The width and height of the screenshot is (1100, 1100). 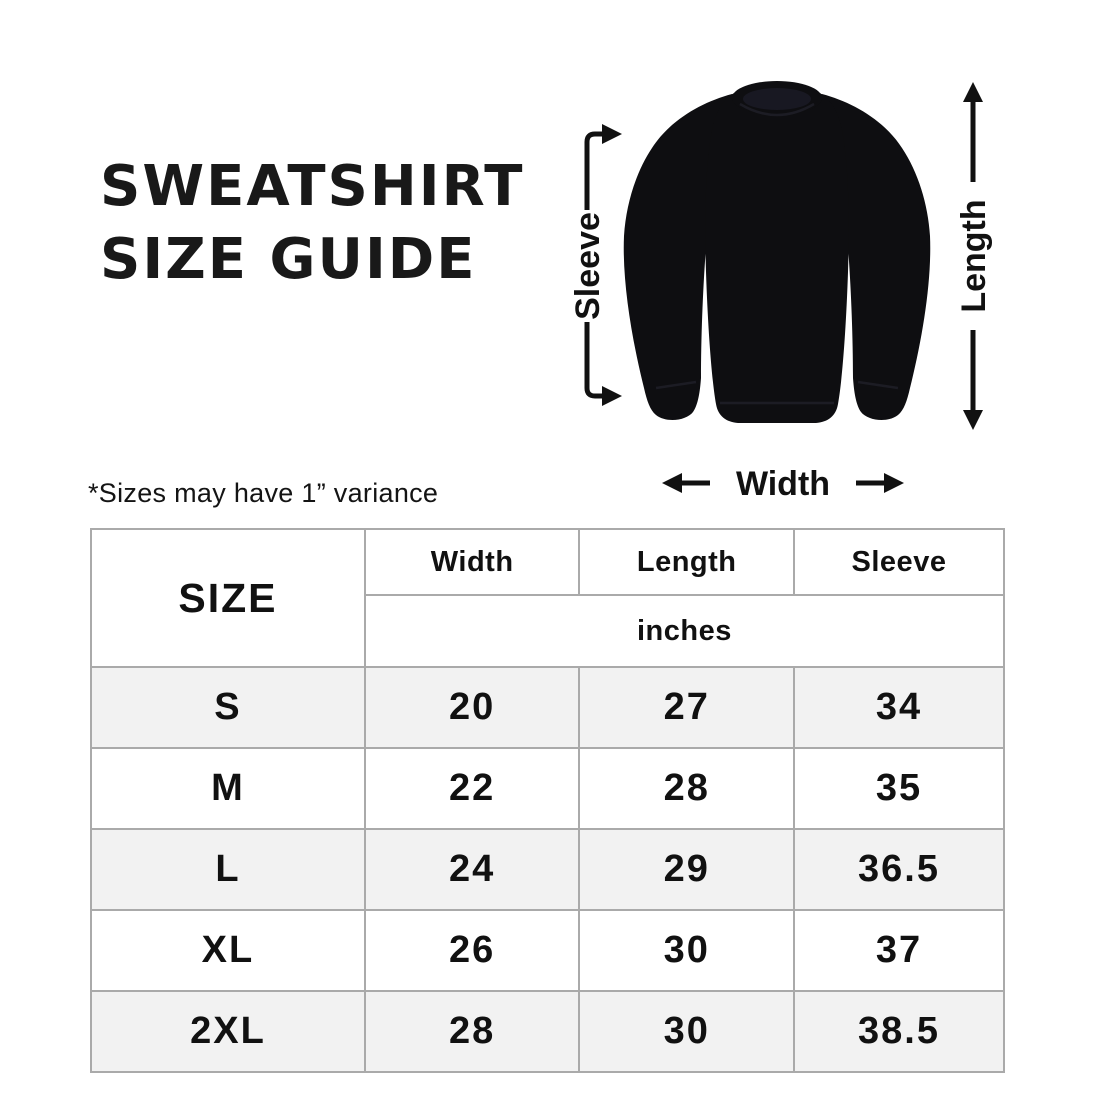 I want to click on table-row-m: M 22 28 35, so click(x=548, y=788).